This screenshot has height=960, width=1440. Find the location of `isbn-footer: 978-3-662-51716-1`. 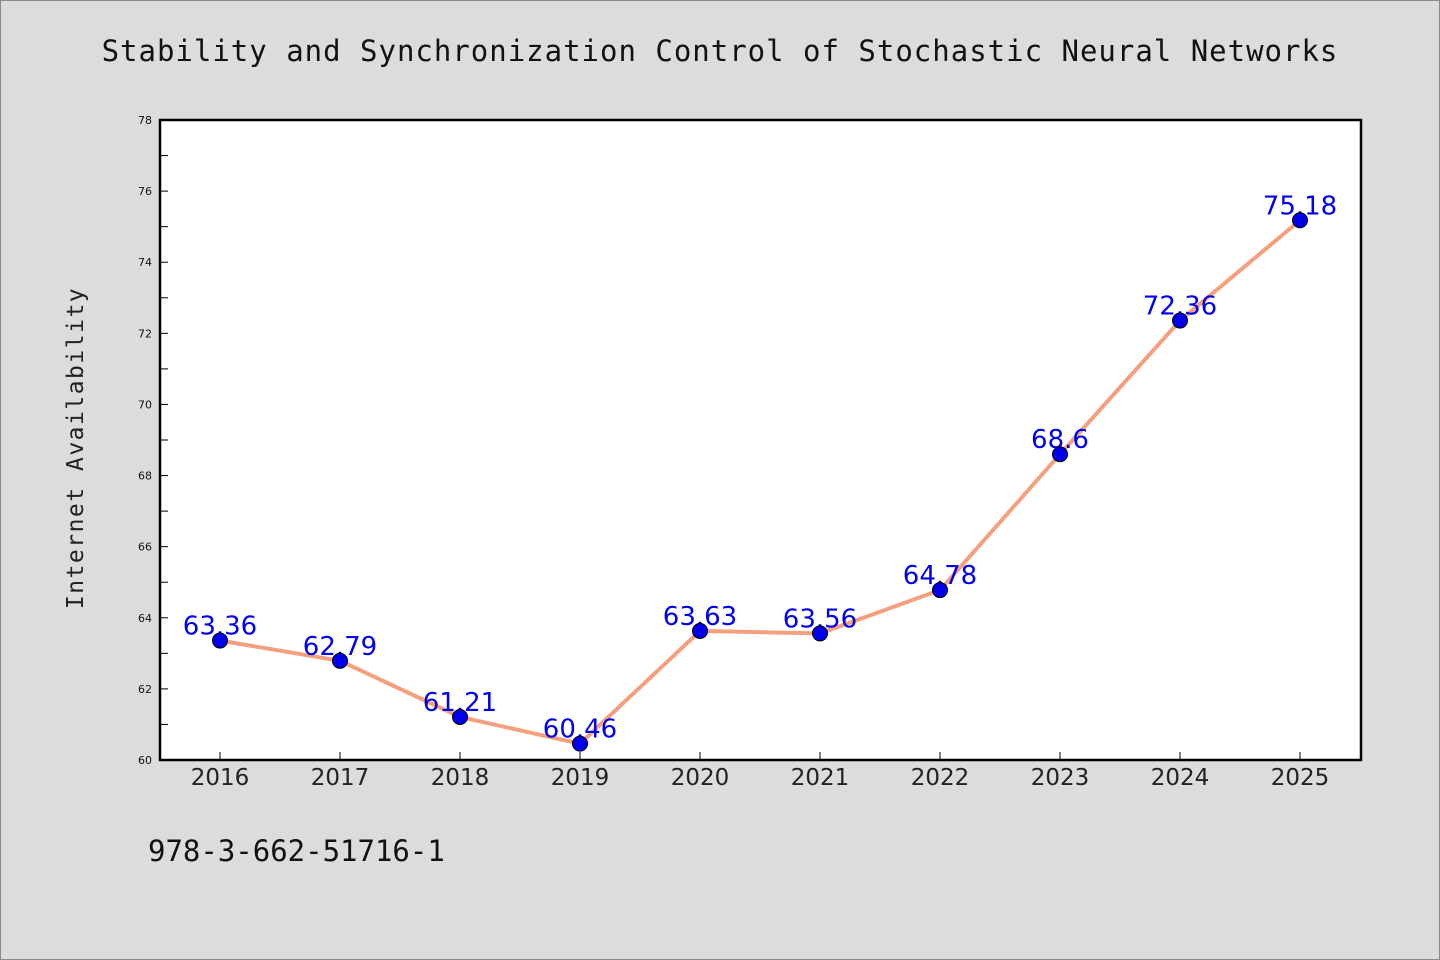

isbn-footer: 978-3-662-51716-1 is located at coordinates (296, 851).